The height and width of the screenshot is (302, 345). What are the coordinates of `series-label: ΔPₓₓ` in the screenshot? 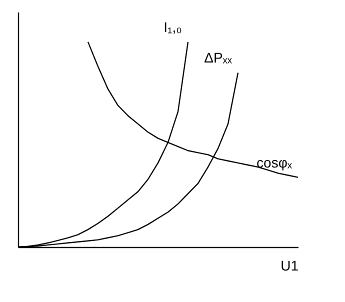 It's located at (218, 58).